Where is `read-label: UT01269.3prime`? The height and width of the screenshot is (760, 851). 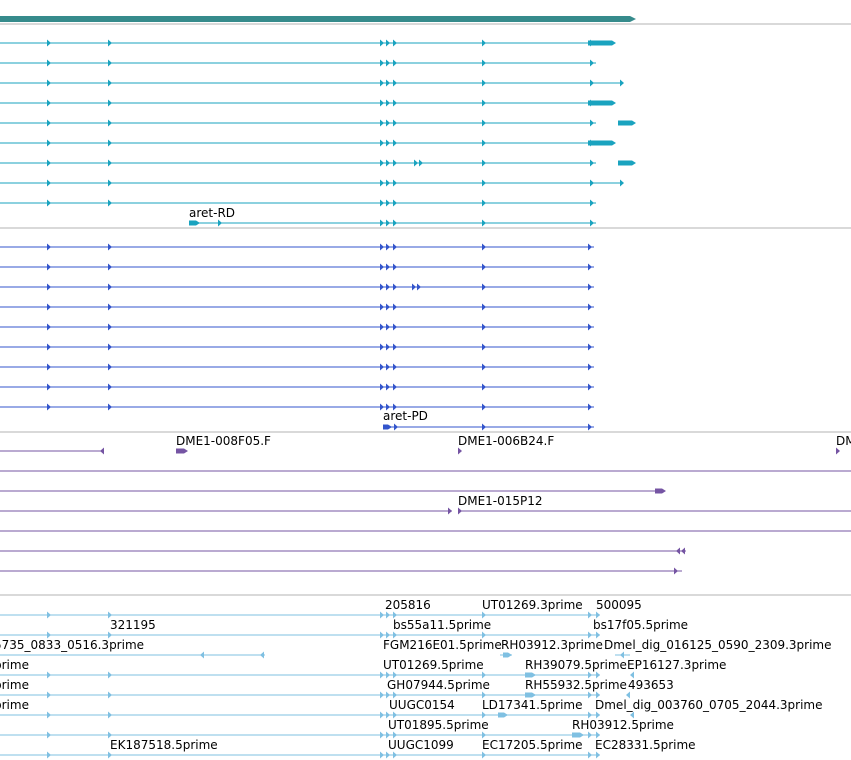 read-label: UT01269.3prime is located at coordinates (532, 605).